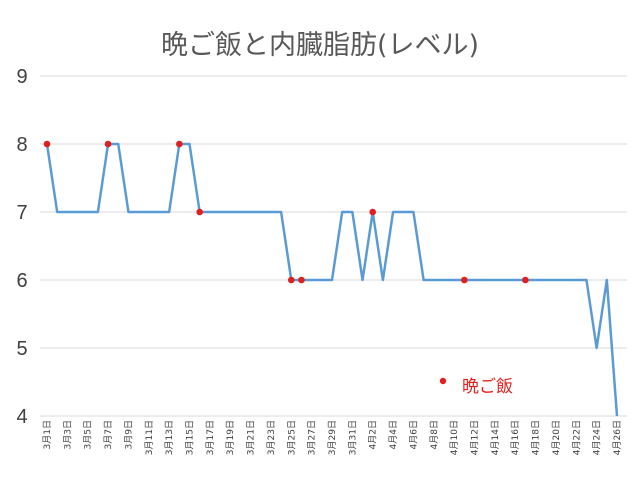  I want to click on x-tick-label: 4月20日, so click(556, 437).